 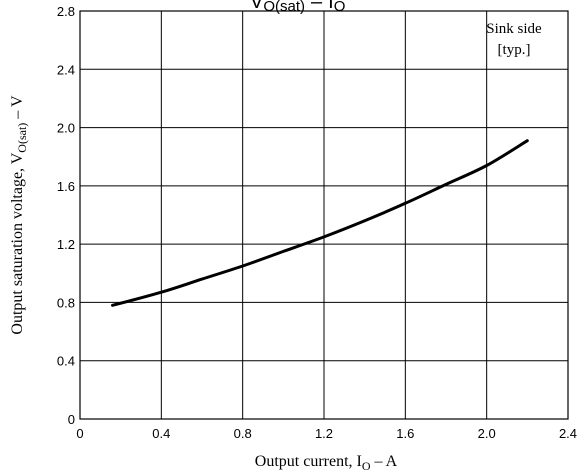 I want to click on annotation-line-2: [typ.], so click(x=514, y=50).